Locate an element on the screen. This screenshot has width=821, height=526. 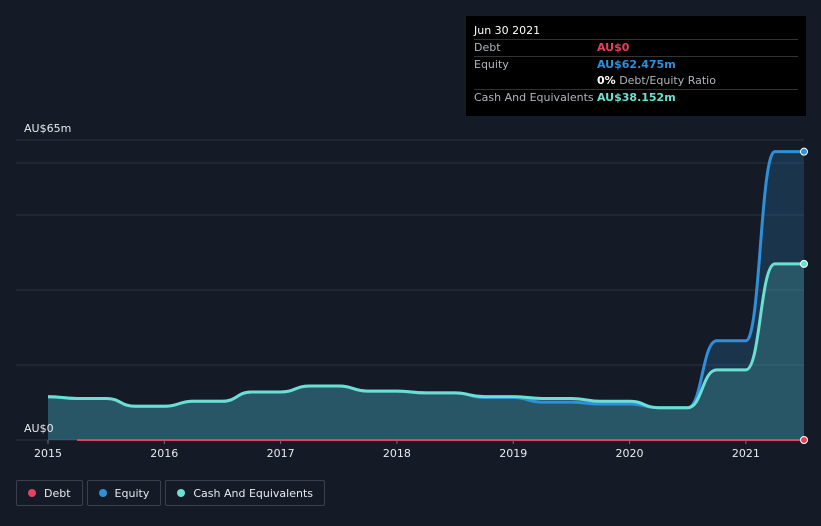
series-endpoints is located at coordinates (804, 295).